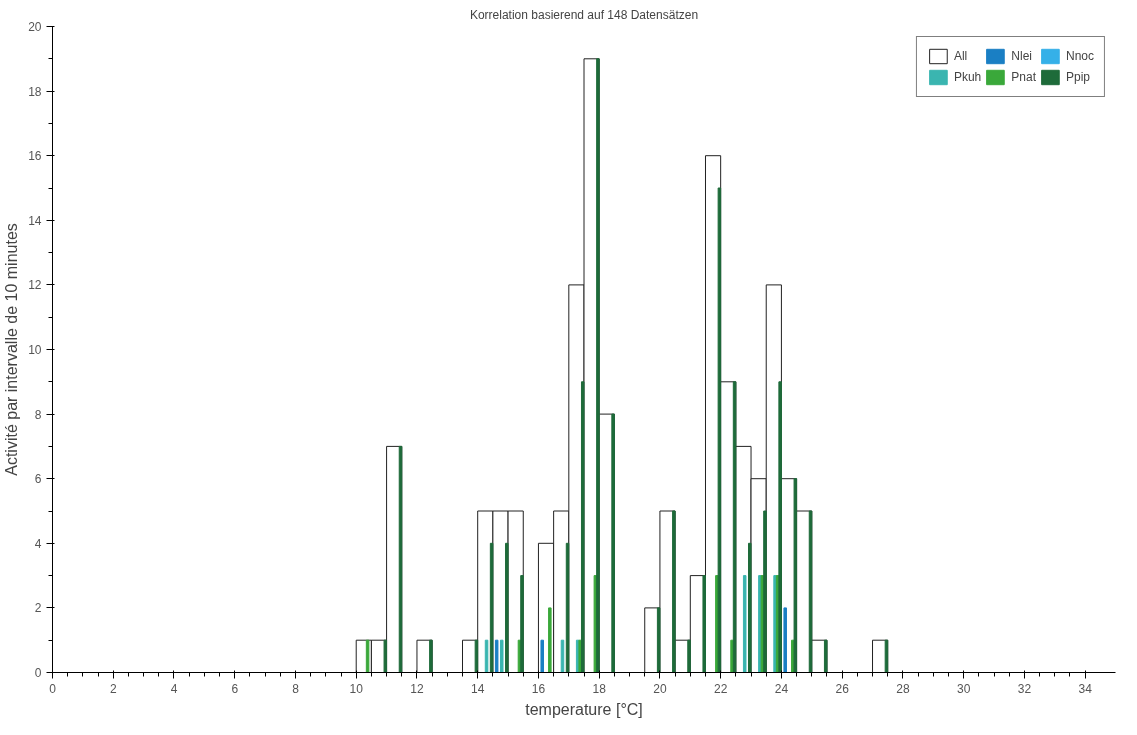 The image size is (1137, 735). What do you see at coordinates (1078, 77) in the screenshot?
I see `legend-label: Ppip` at bounding box center [1078, 77].